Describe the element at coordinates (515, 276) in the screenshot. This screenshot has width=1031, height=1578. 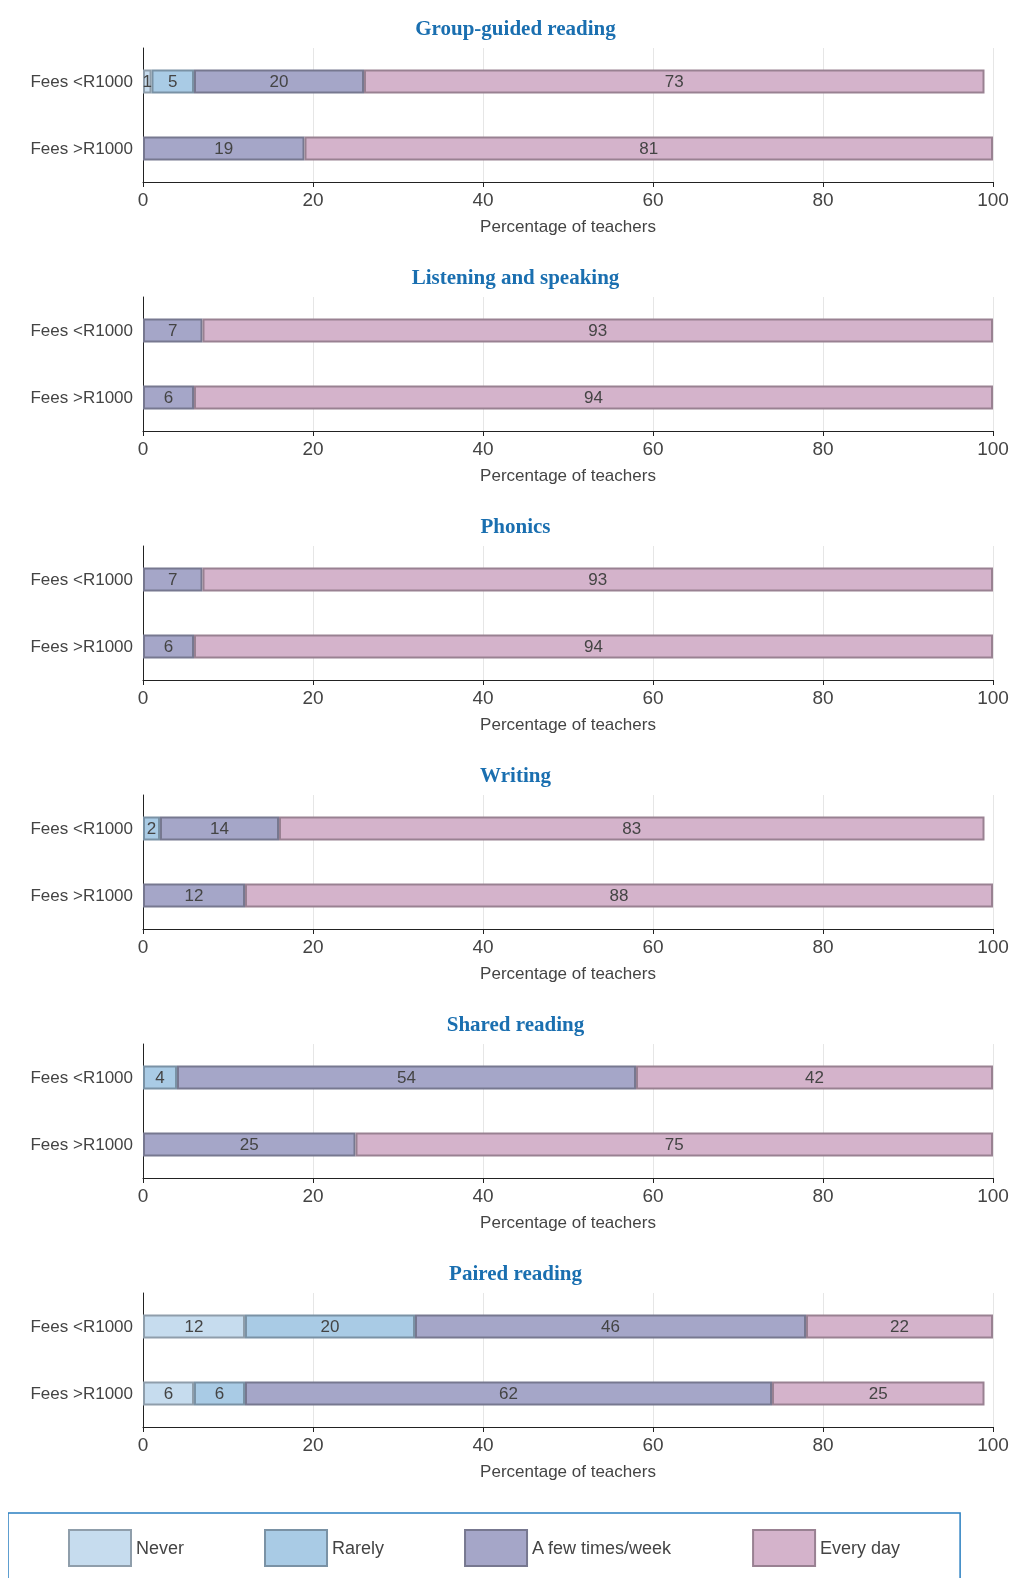
I see `chart-title: Listening and speaking` at that location.